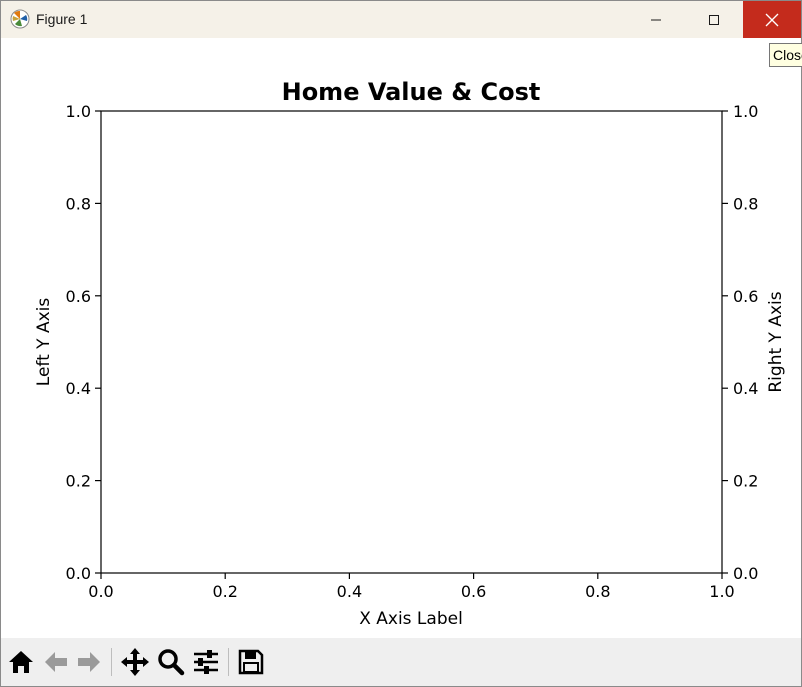  What do you see at coordinates (745, 296) in the screenshot?
I see `right-y-tick-label: 0.6` at bounding box center [745, 296].